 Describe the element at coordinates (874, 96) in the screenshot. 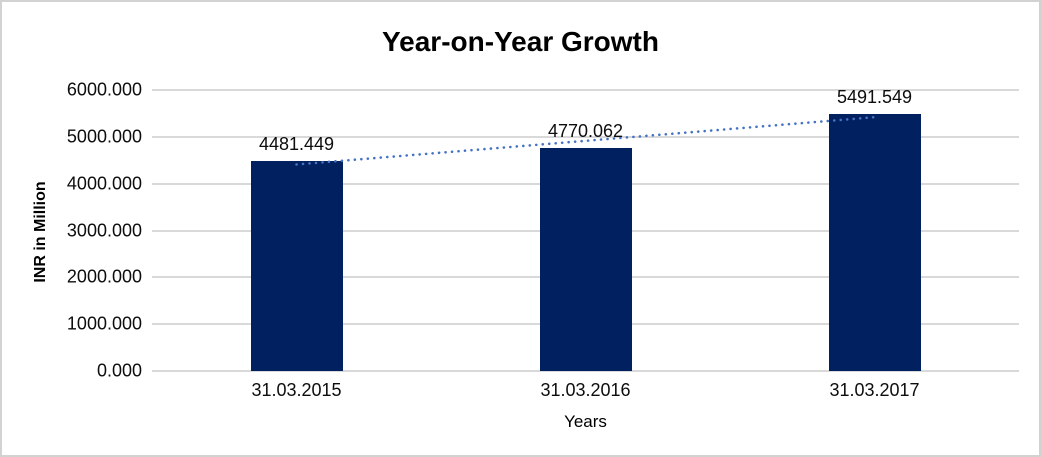

I see `data-label: 5491.549` at that location.